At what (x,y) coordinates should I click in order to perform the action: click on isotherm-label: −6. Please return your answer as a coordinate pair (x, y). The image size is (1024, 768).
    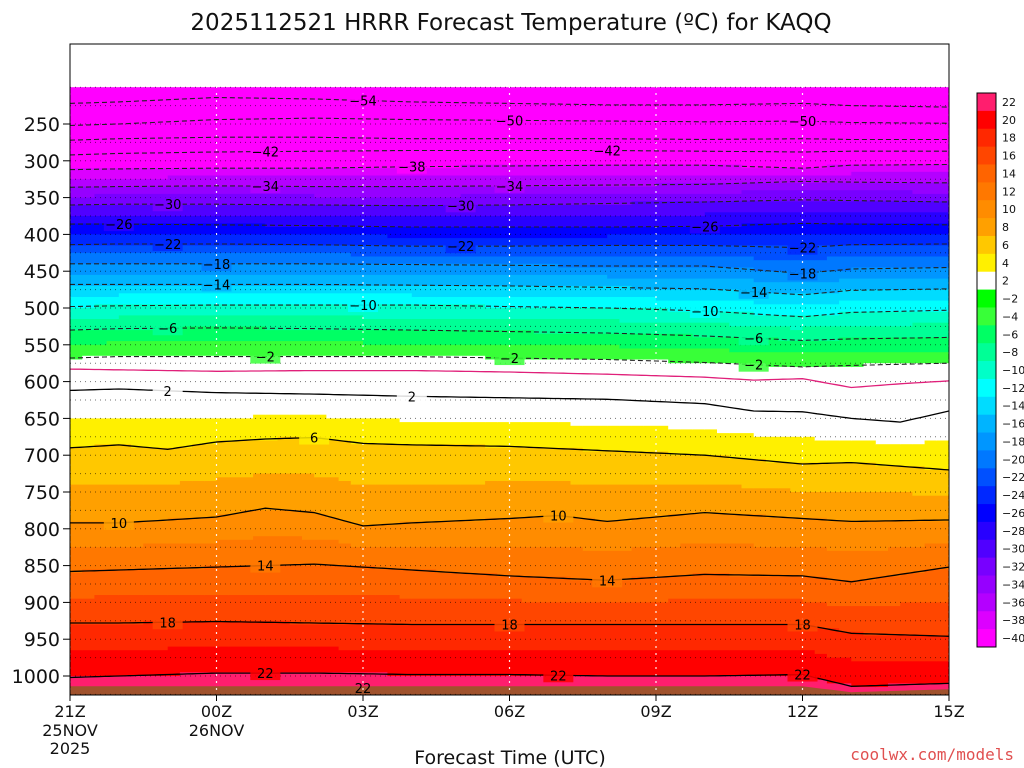
    Looking at the image, I should click on (753, 339).